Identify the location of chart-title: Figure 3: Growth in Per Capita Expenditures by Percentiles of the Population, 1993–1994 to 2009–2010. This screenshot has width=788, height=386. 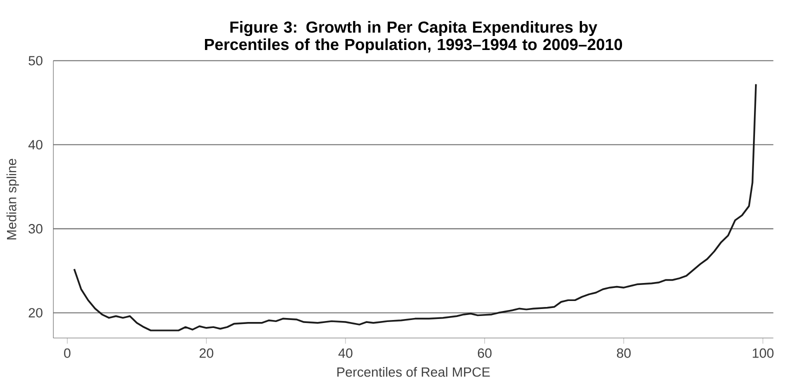
(413, 37).